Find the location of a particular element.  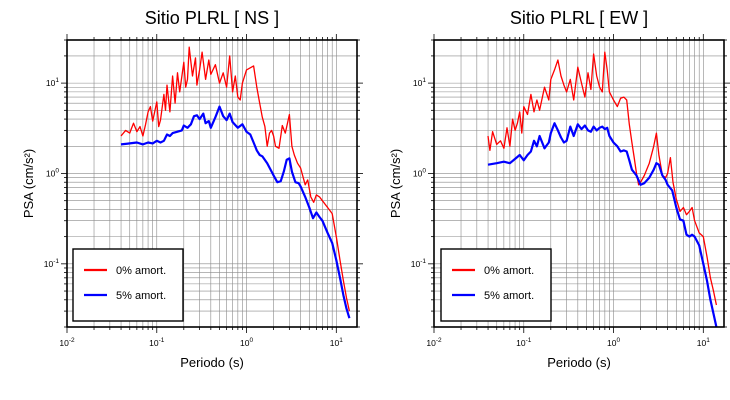

chart-title: Sitio PLRL [ EW ] is located at coordinates (579, 18).